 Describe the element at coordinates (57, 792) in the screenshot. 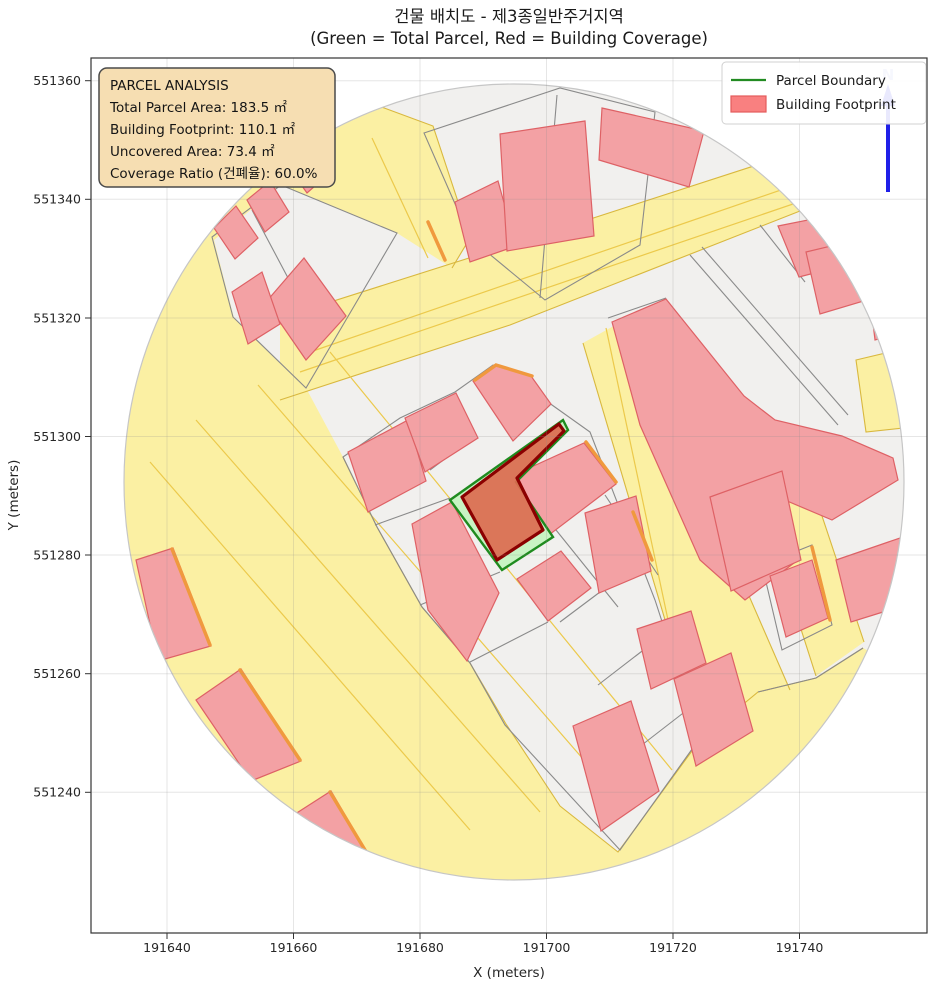

I see `y-tick: 551240` at that location.